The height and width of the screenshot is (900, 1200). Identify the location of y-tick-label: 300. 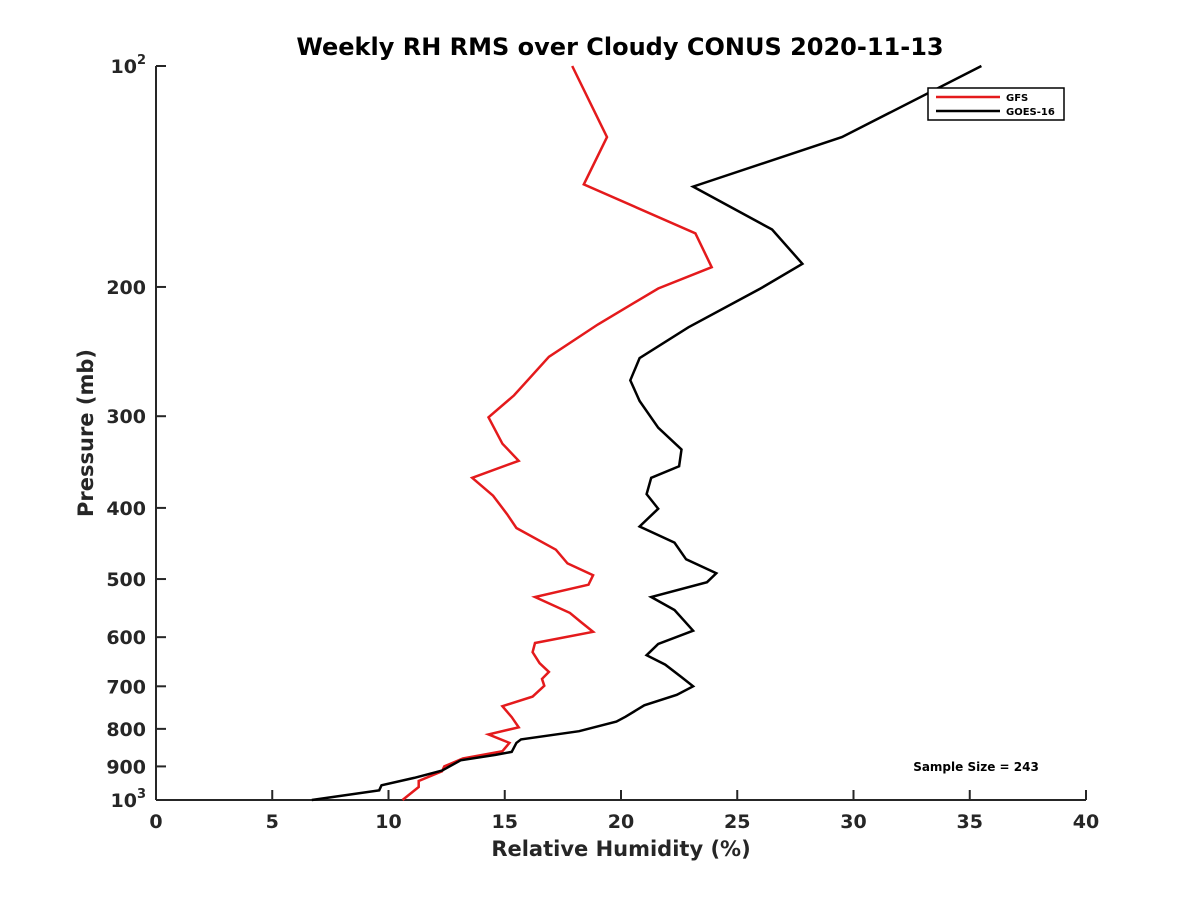
(126, 417).